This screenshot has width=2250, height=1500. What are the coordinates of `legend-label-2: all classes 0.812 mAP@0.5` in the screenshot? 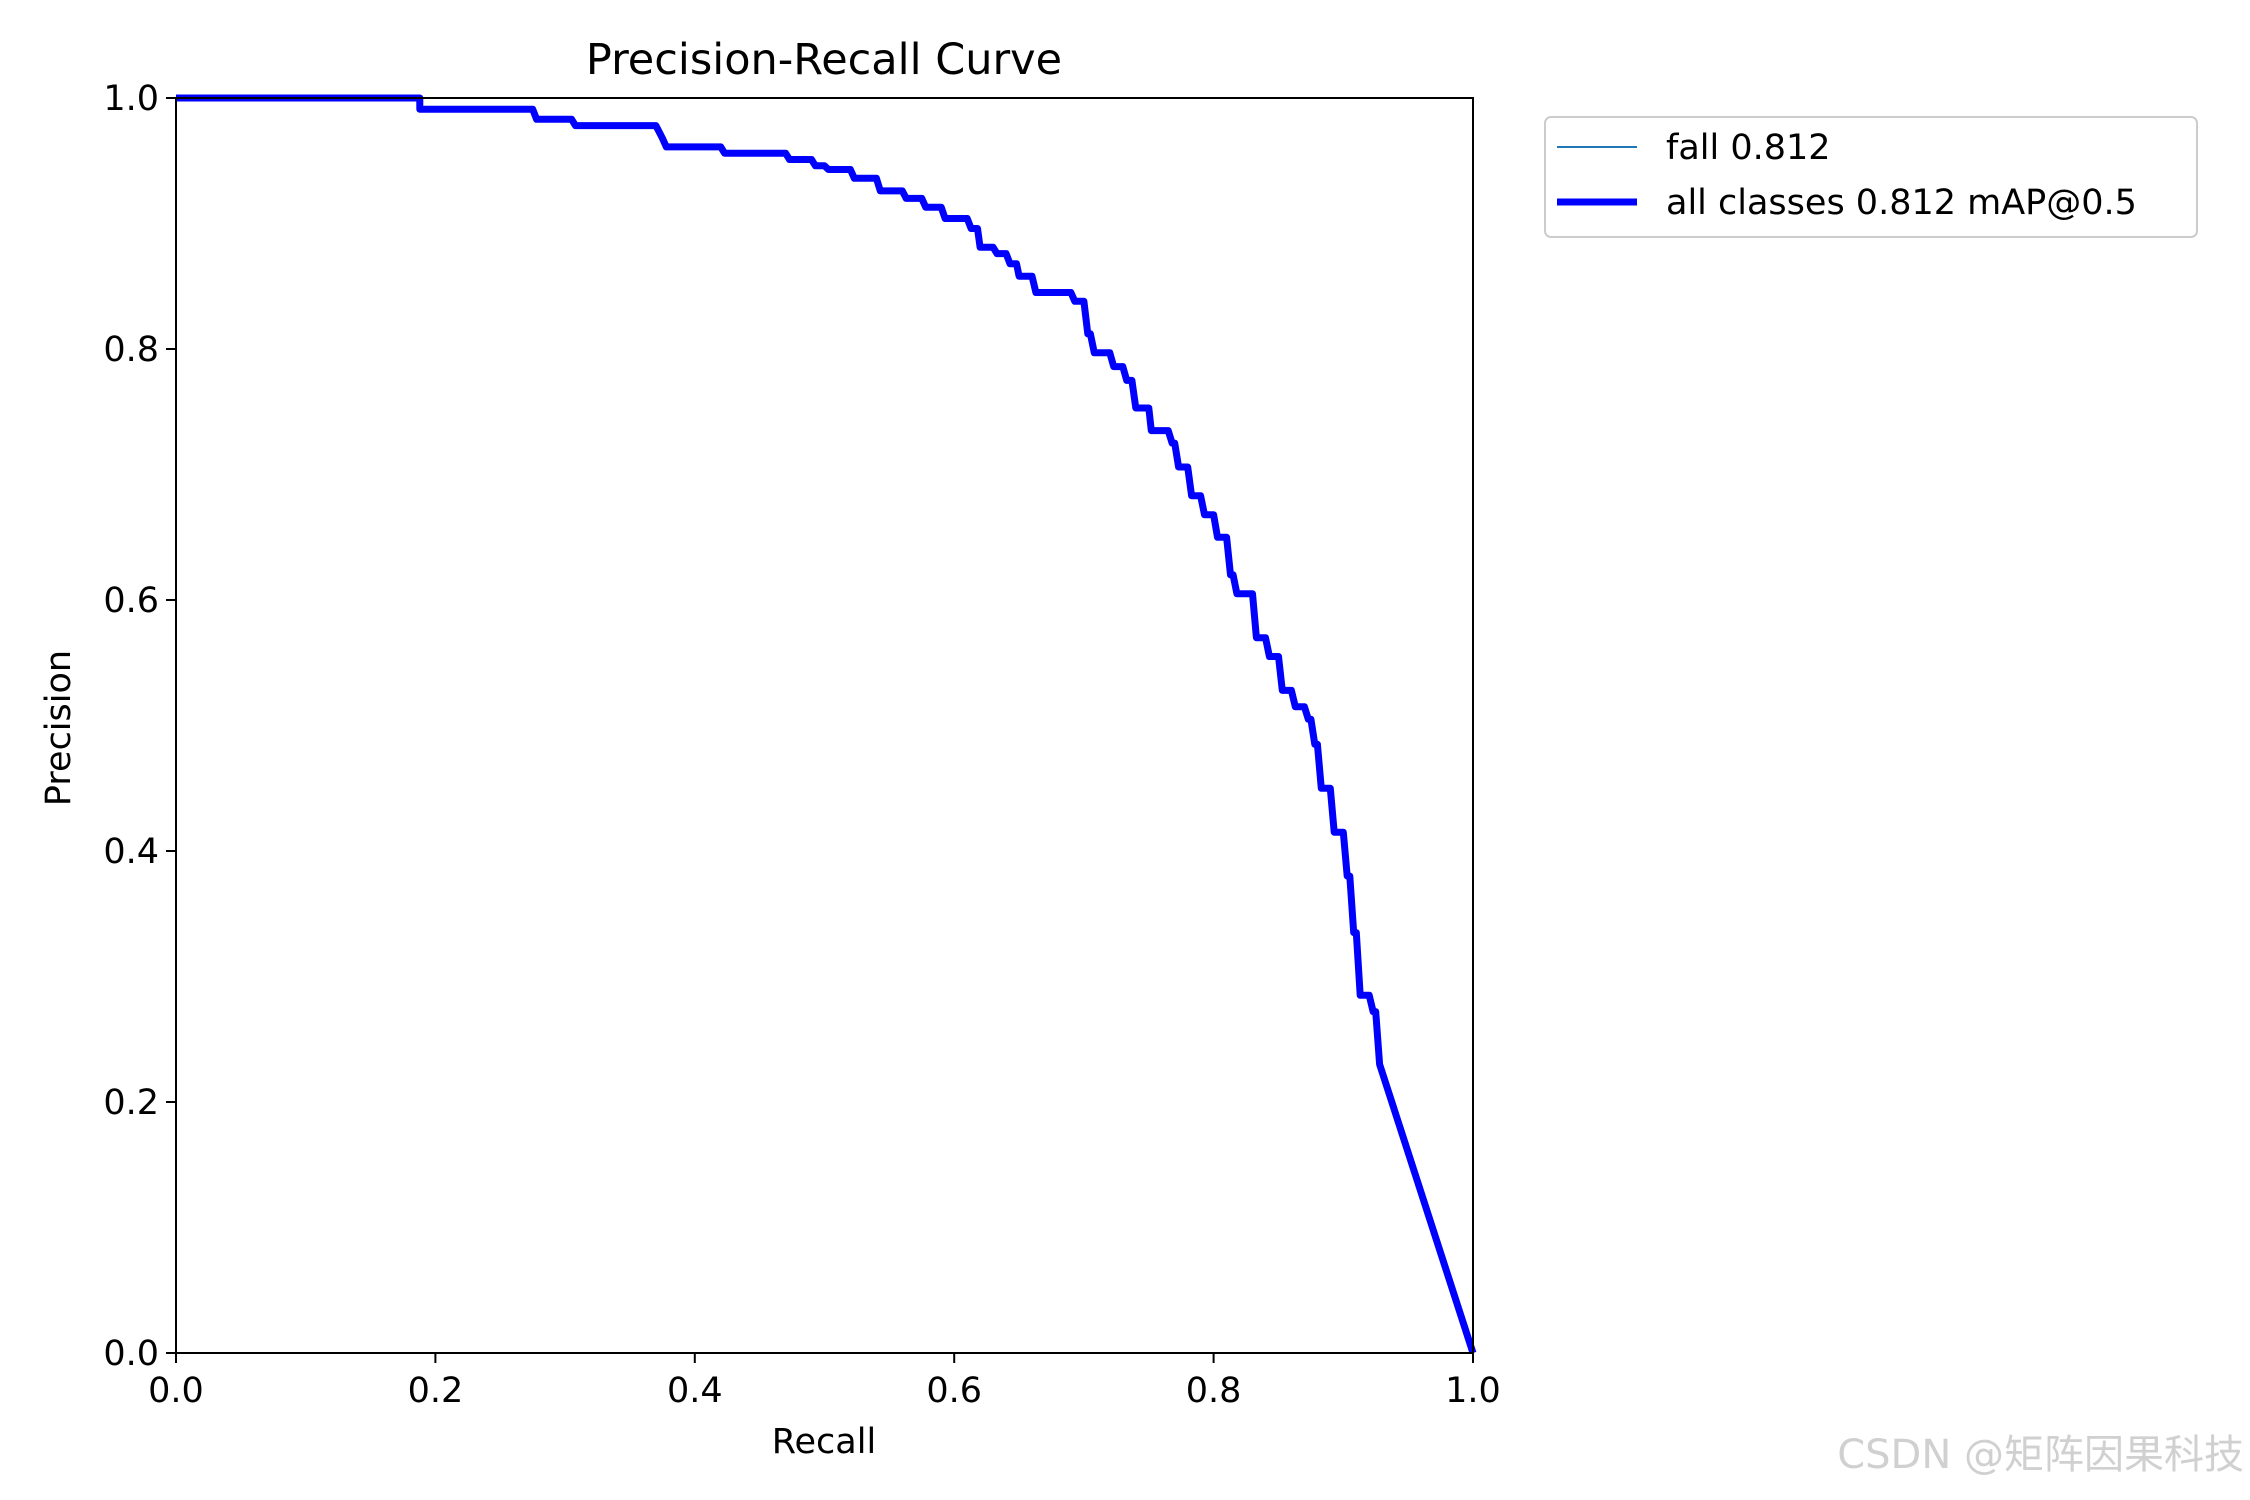 It's located at (1901, 203).